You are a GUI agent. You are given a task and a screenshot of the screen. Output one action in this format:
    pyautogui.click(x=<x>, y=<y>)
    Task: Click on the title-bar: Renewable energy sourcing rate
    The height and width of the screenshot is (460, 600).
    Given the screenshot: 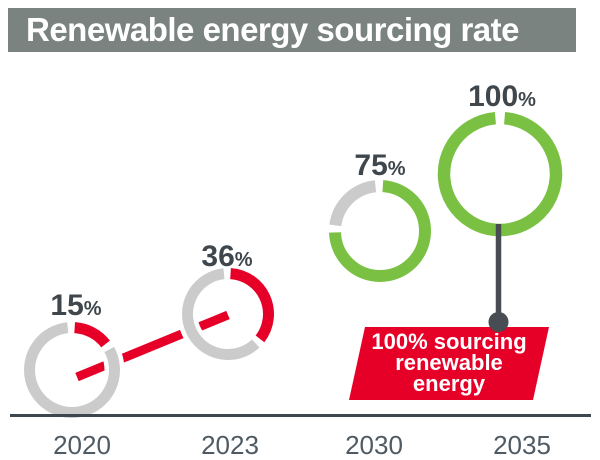 What is the action you would take?
    pyautogui.click(x=292, y=30)
    